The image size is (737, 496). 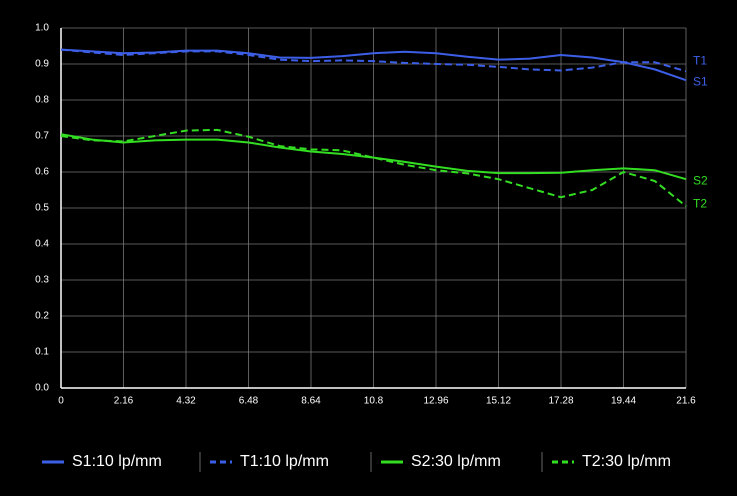 What do you see at coordinates (61, 401) in the screenshot?
I see `x-tick-label: 0` at bounding box center [61, 401].